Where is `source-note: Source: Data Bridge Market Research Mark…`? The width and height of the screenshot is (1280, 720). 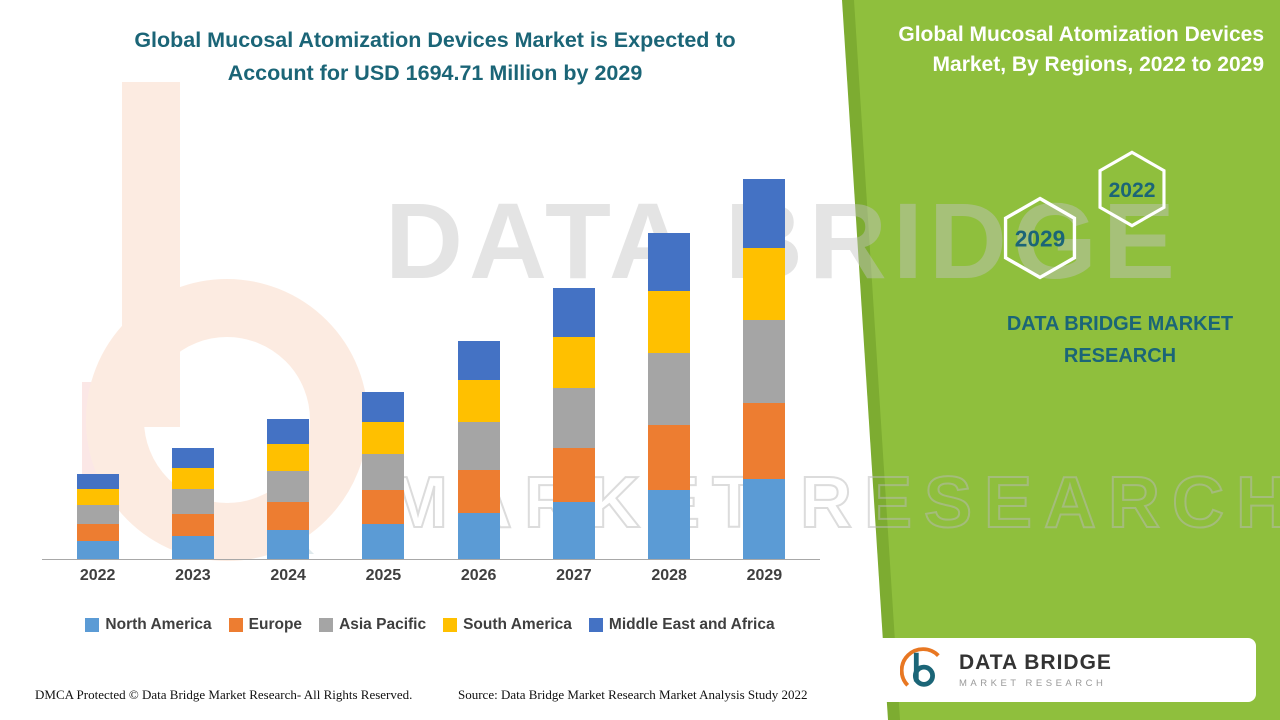
source-note: Source: Data Bridge Market Research Mark… is located at coordinates (633, 694).